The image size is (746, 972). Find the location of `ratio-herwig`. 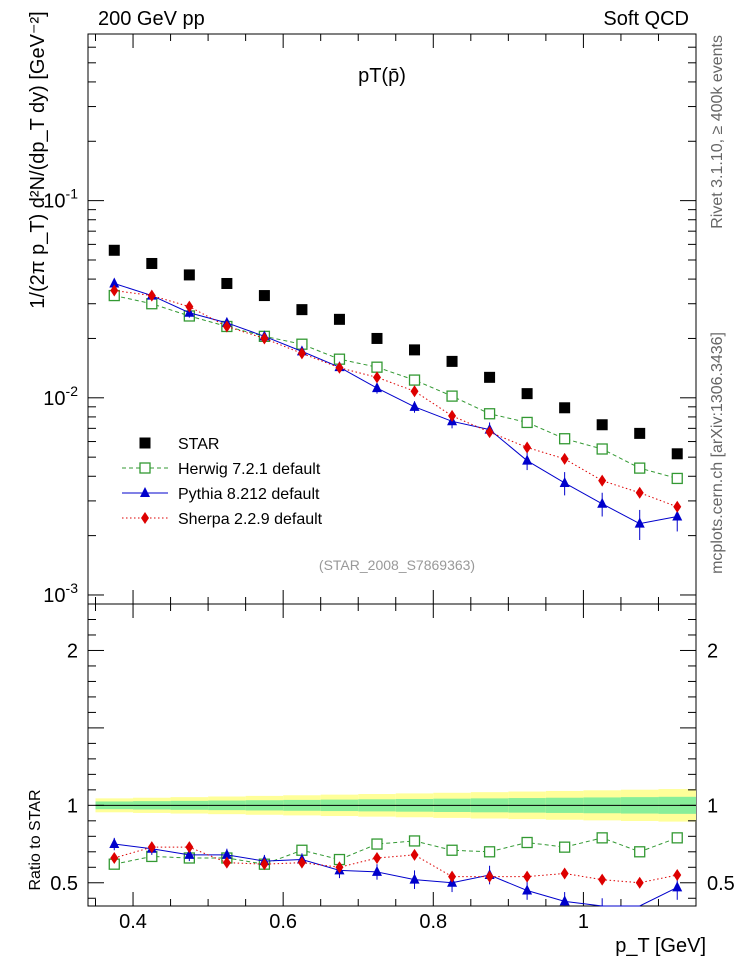

ratio-herwig is located at coordinates (395, 851).